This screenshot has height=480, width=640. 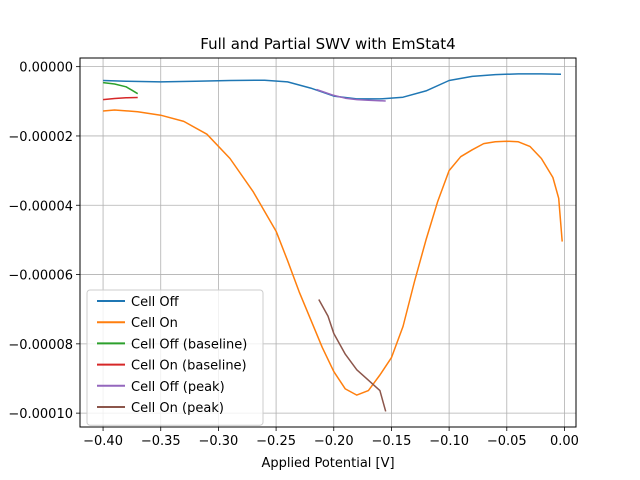 I want to click on x-tick-label: −0.05, so click(x=507, y=441).